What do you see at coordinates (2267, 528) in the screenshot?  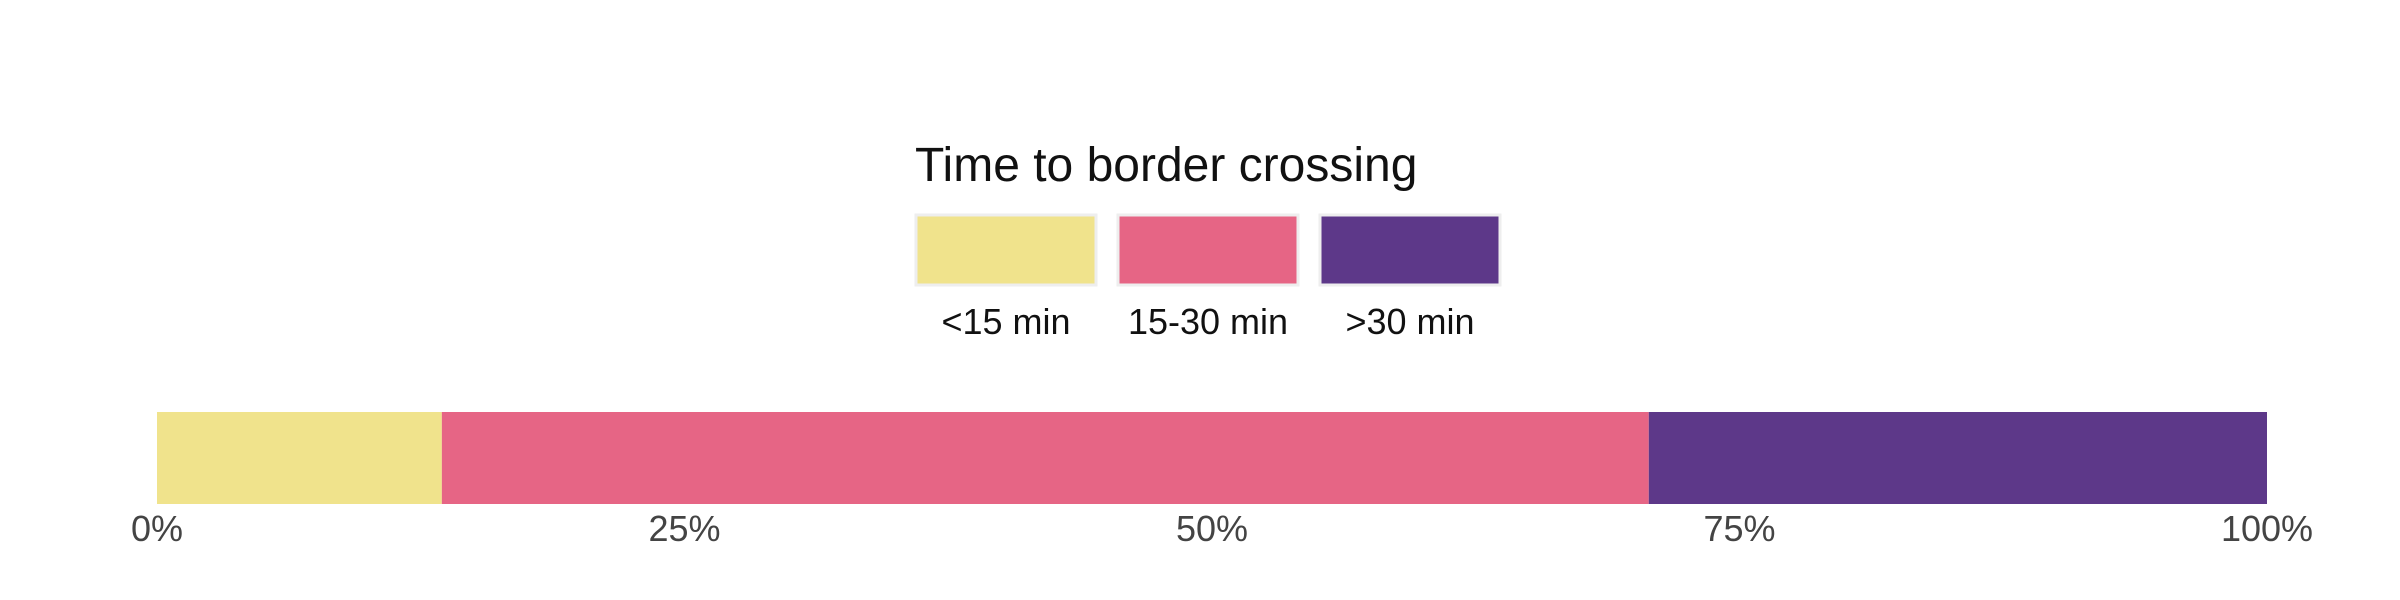 I see `x-tick-label-5: 100%` at bounding box center [2267, 528].